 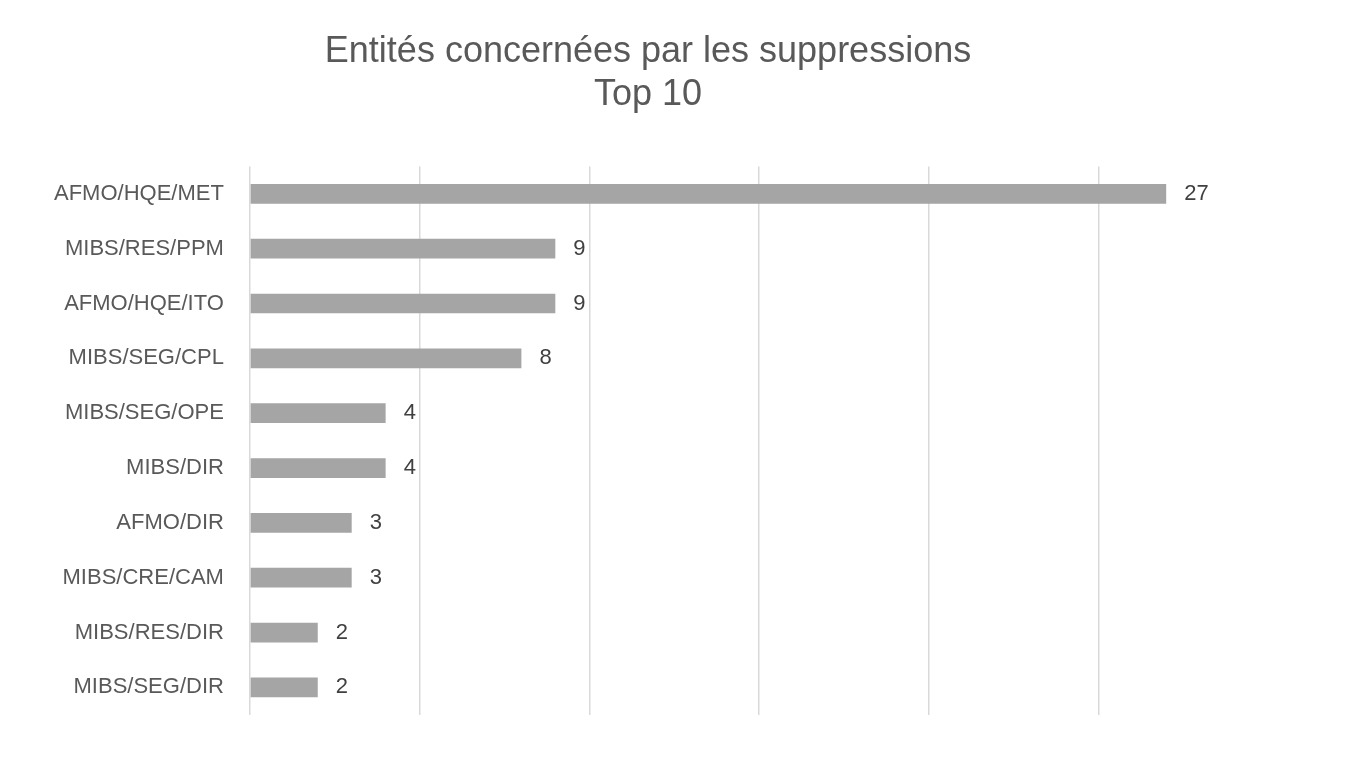 What do you see at coordinates (139, 192) in the screenshot?
I see `y-tick-label: AFMO/HQE/MET` at bounding box center [139, 192].